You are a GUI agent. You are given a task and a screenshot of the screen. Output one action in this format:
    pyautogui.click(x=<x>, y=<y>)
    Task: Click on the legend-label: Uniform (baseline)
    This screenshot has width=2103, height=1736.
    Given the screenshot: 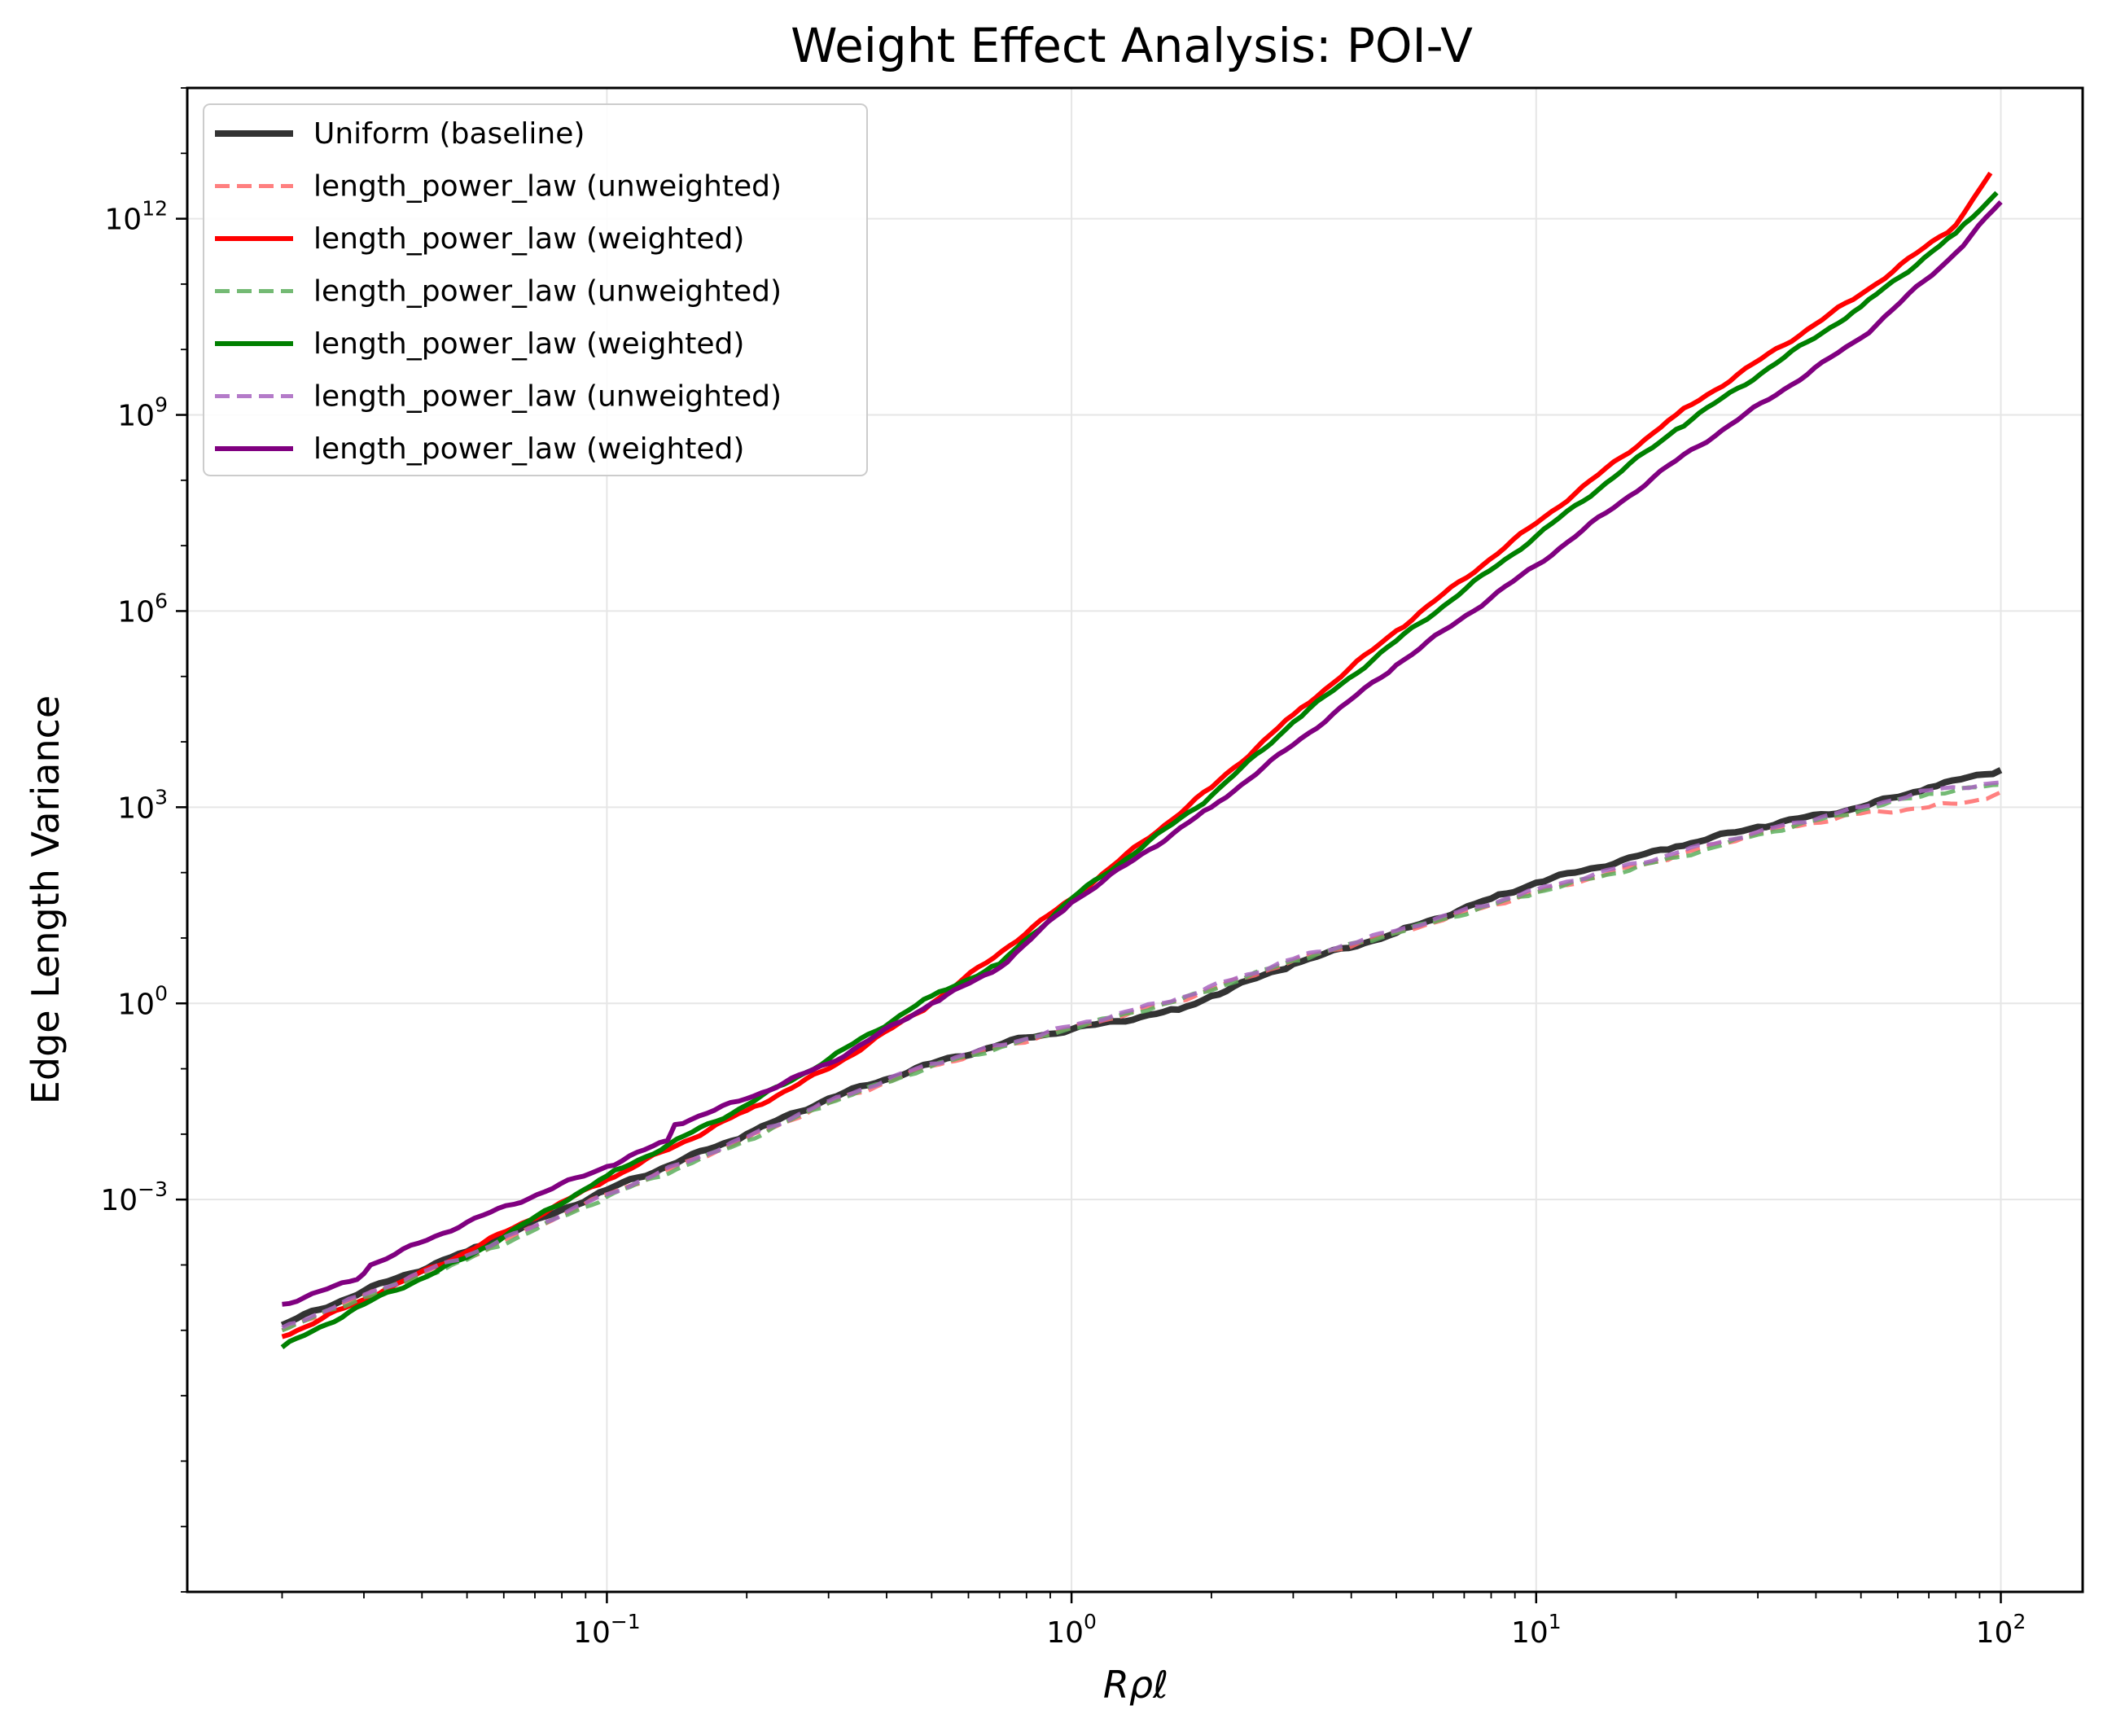 What is the action you would take?
    pyautogui.click(x=449, y=134)
    